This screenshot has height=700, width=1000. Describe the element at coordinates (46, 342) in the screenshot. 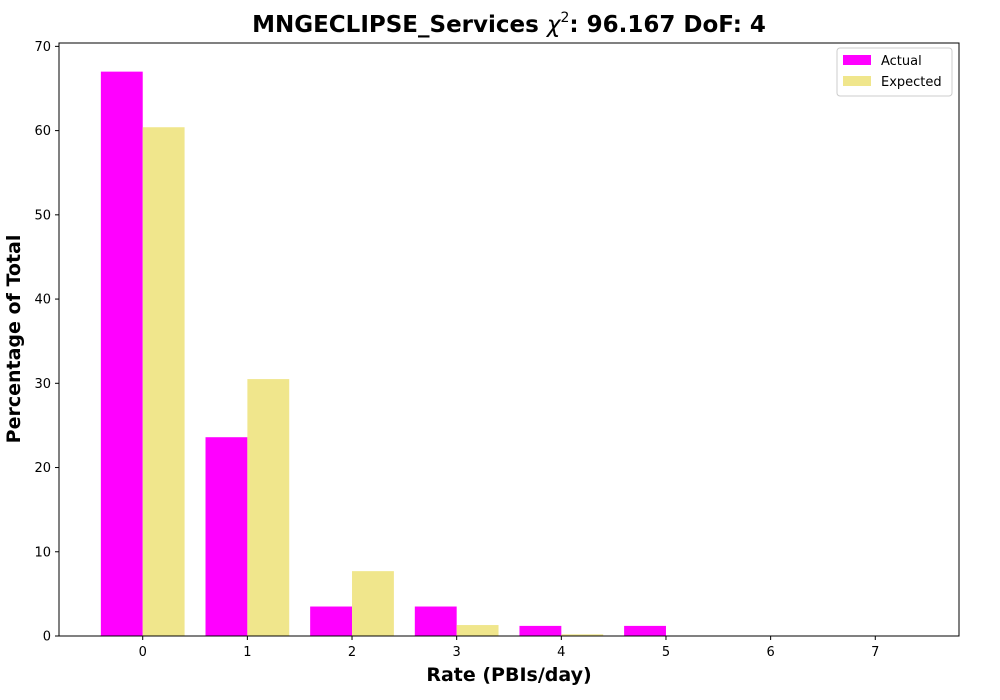

I see `y-axis-ticks: 0 10 20 30 40 50 60 70` at that location.